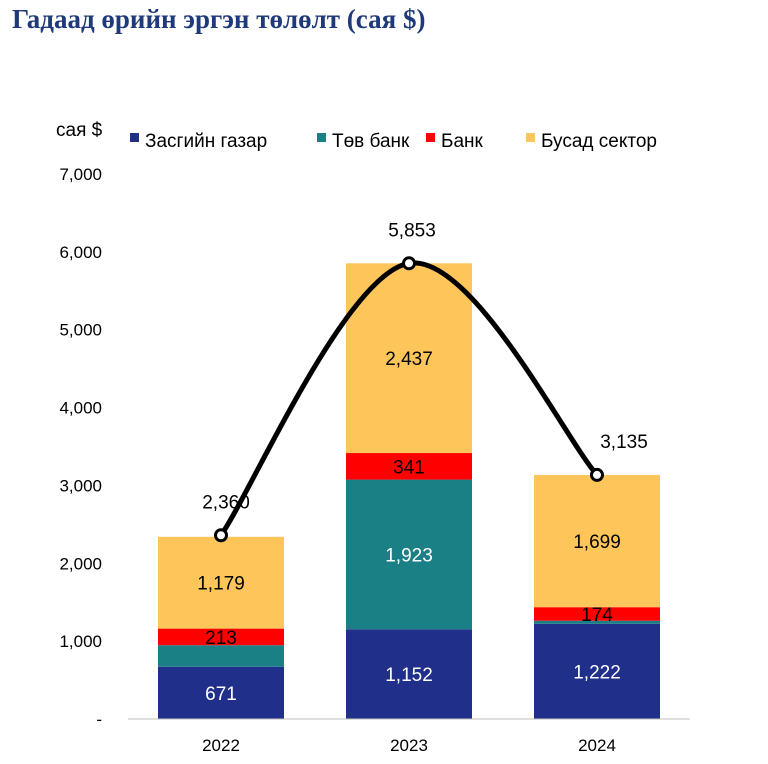 The width and height of the screenshot is (768, 764). Describe the element at coordinates (206, 141) in the screenshot. I see `legend-label-1: Засгийн газар` at that location.